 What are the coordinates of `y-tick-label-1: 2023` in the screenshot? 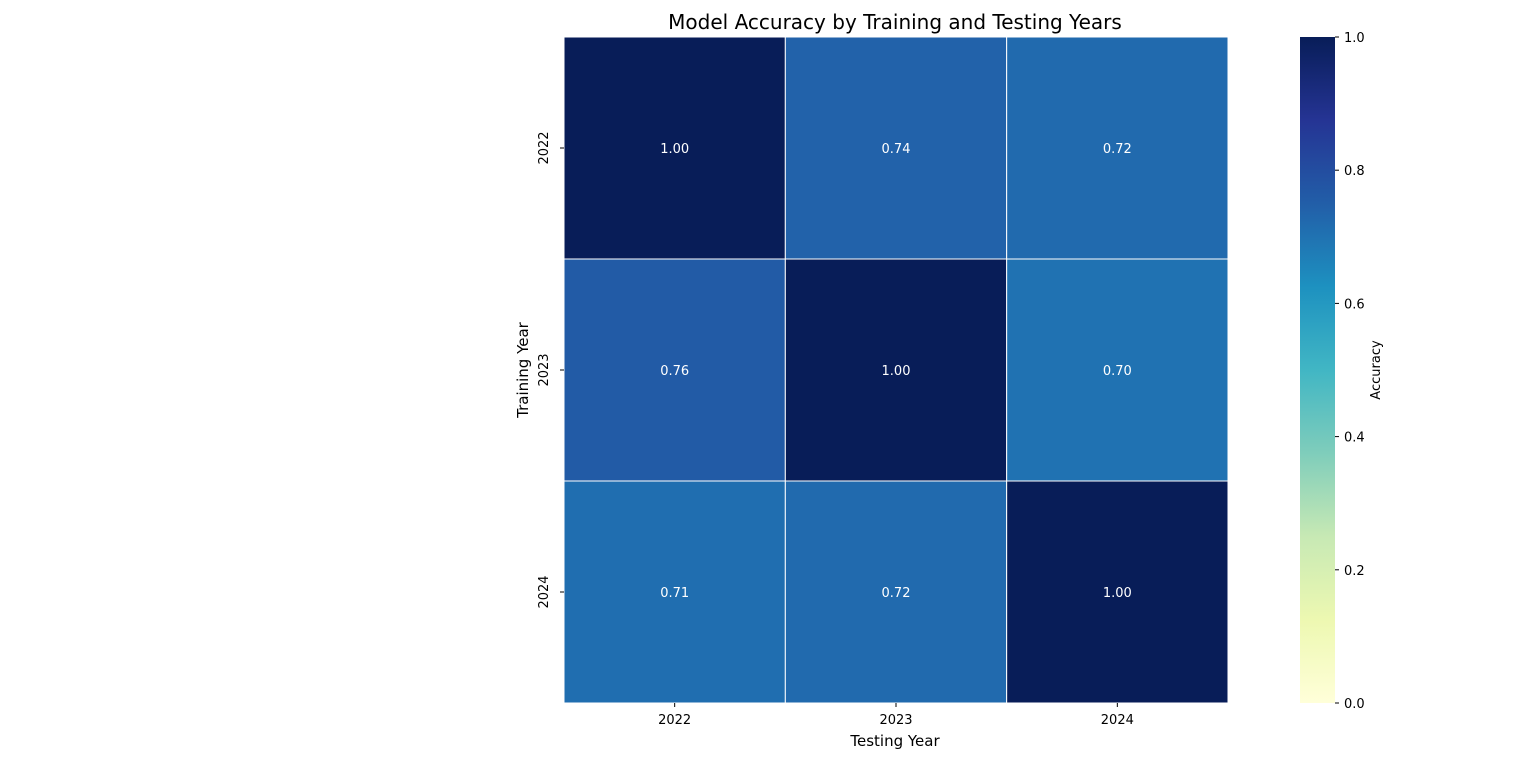 It's located at (544, 369).